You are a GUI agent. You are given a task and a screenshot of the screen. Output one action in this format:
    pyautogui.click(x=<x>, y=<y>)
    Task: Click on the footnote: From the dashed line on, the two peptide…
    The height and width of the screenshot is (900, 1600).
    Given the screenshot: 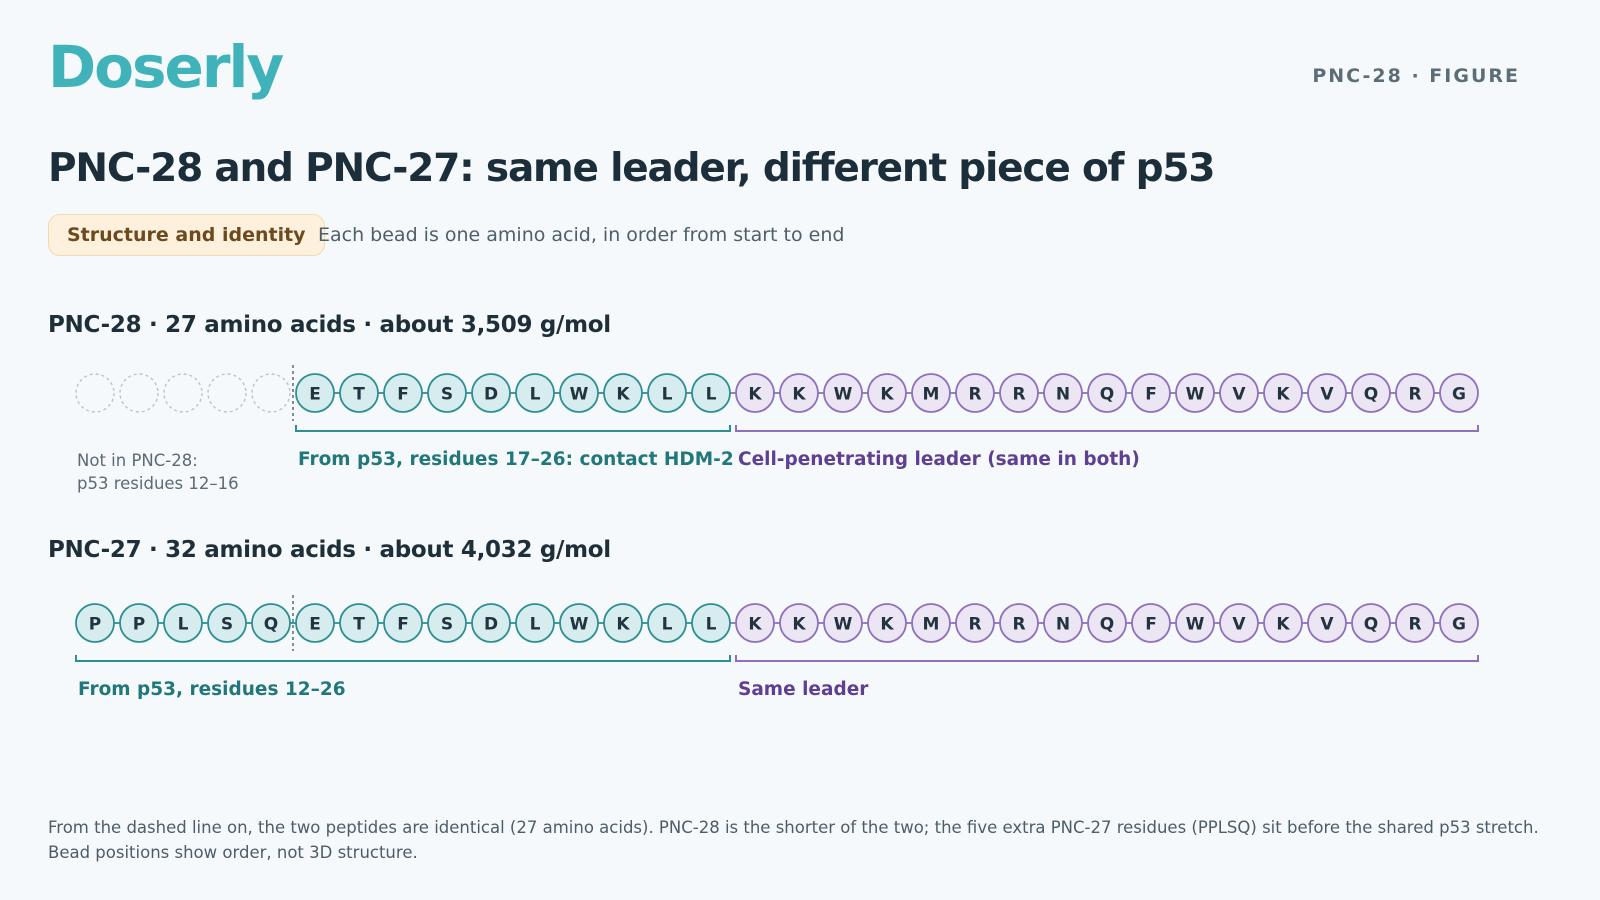 What is the action you would take?
    pyautogui.click(x=793, y=840)
    